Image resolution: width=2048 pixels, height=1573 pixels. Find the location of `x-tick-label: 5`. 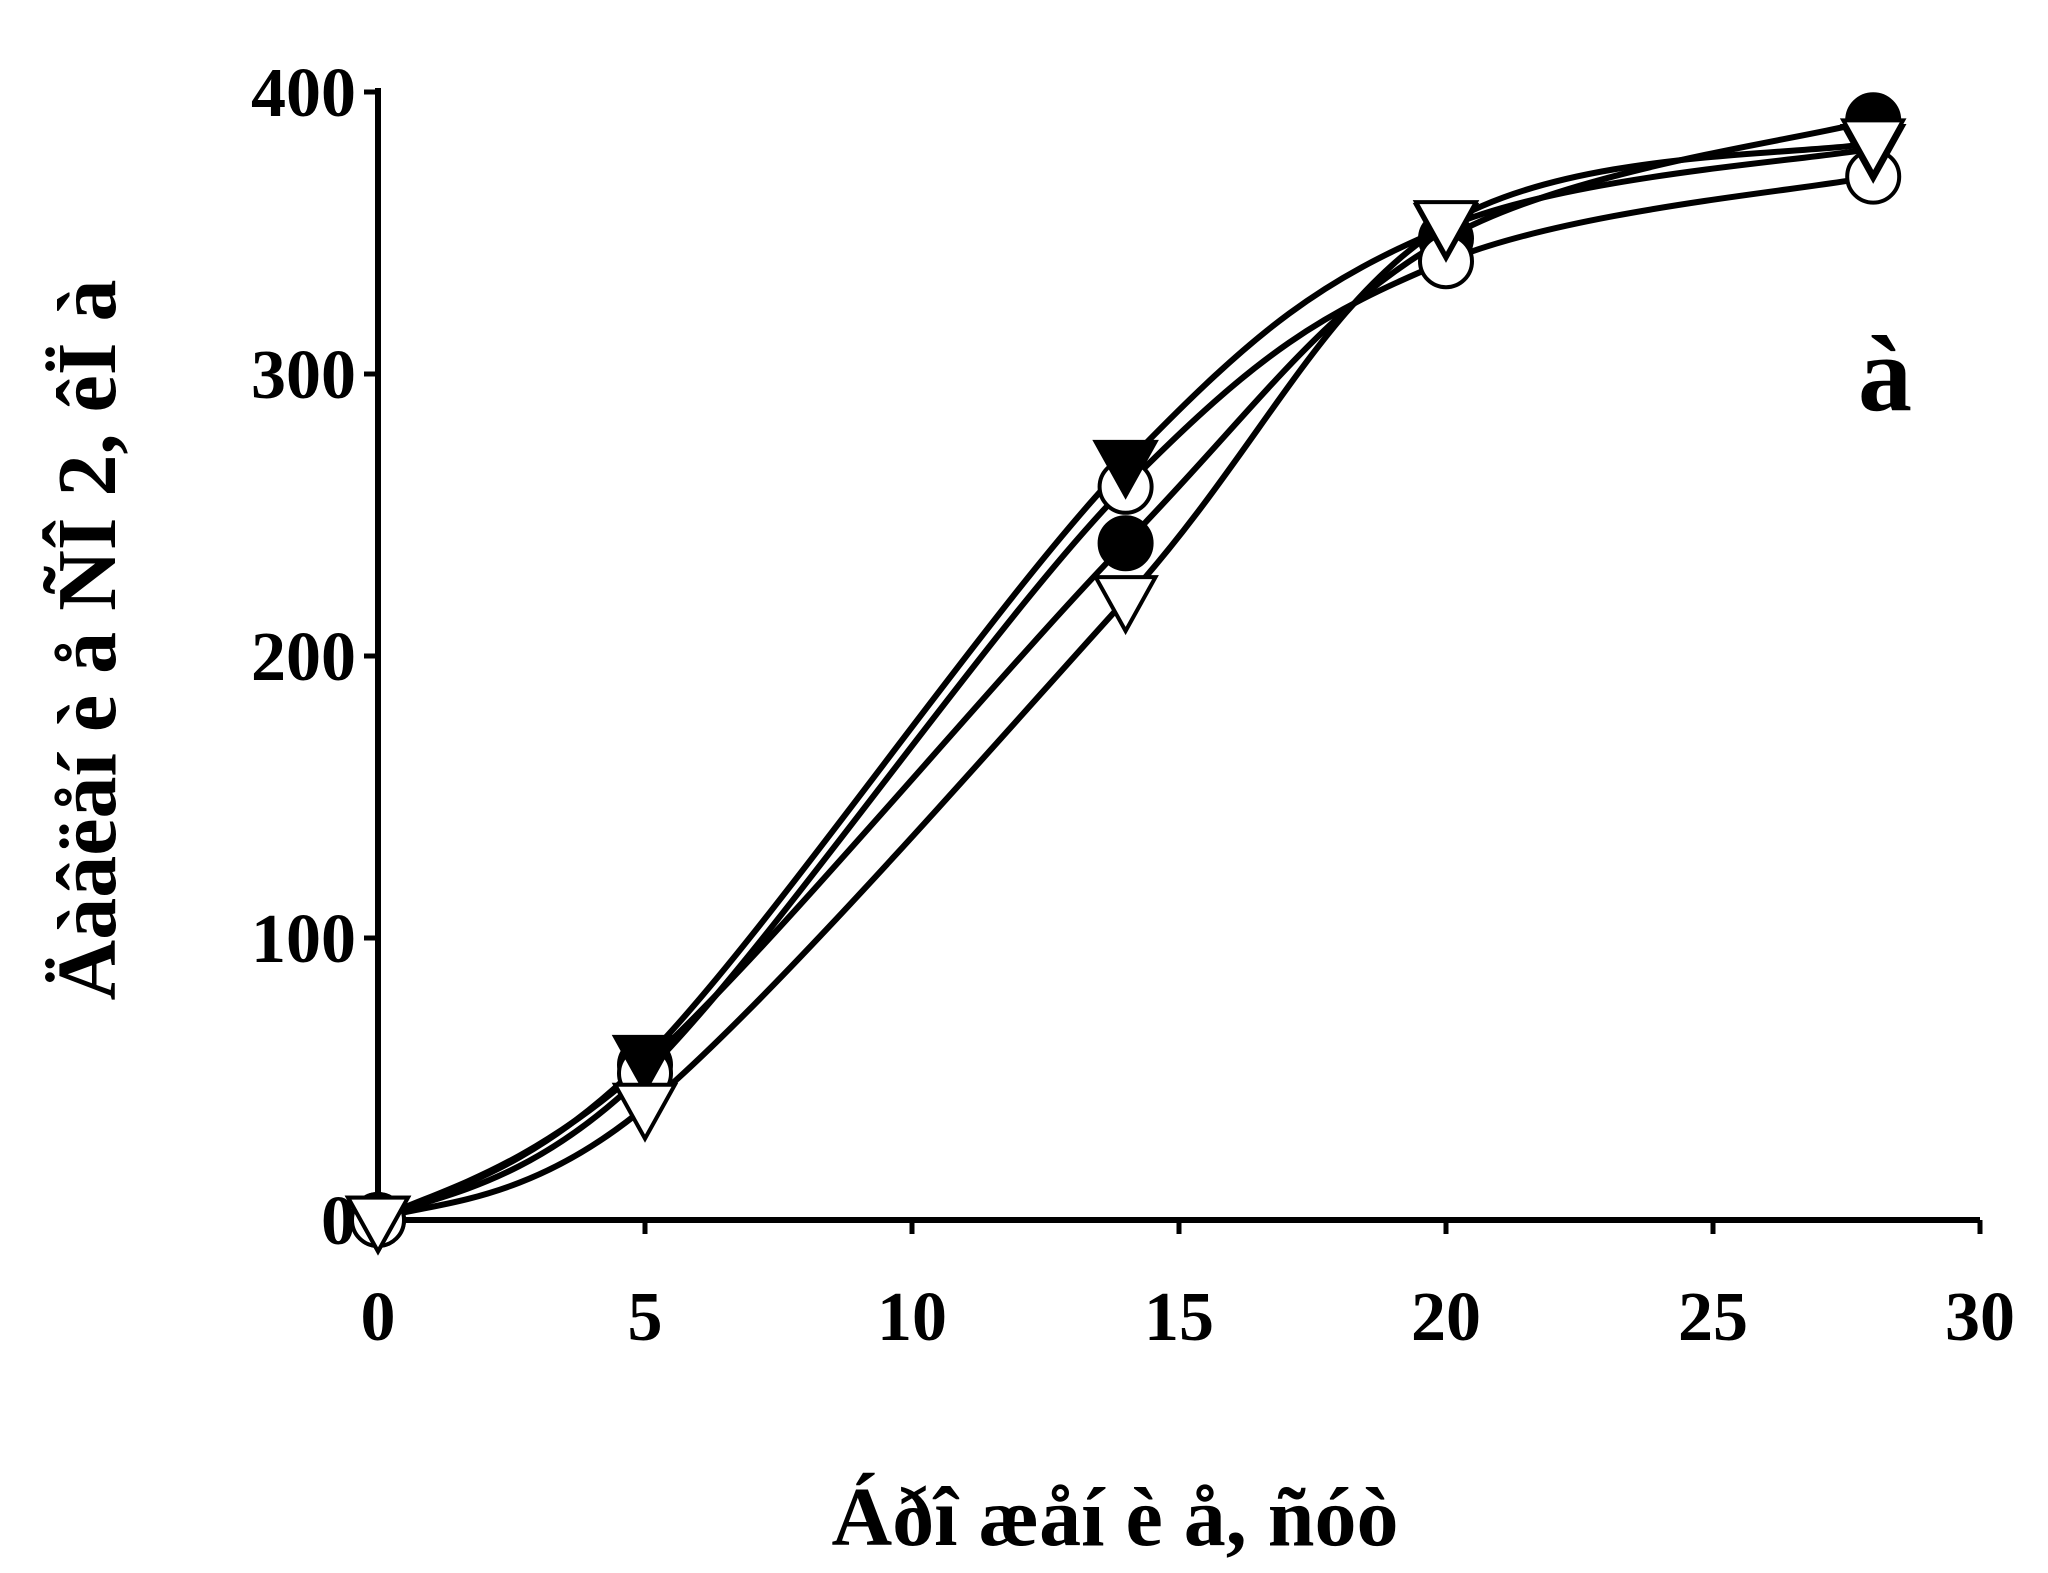

x-tick-label: 5 is located at coordinates (645, 1317).